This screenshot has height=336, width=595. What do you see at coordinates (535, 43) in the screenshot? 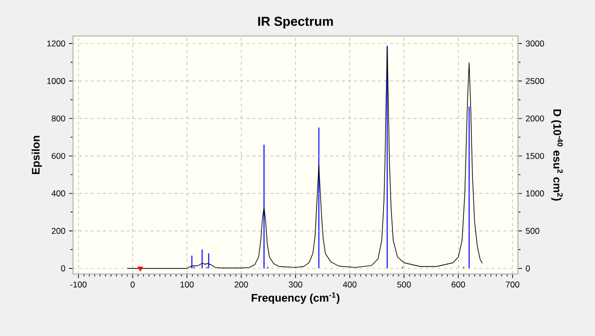
I see `y2-tick-label: 3000` at bounding box center [535, 43].